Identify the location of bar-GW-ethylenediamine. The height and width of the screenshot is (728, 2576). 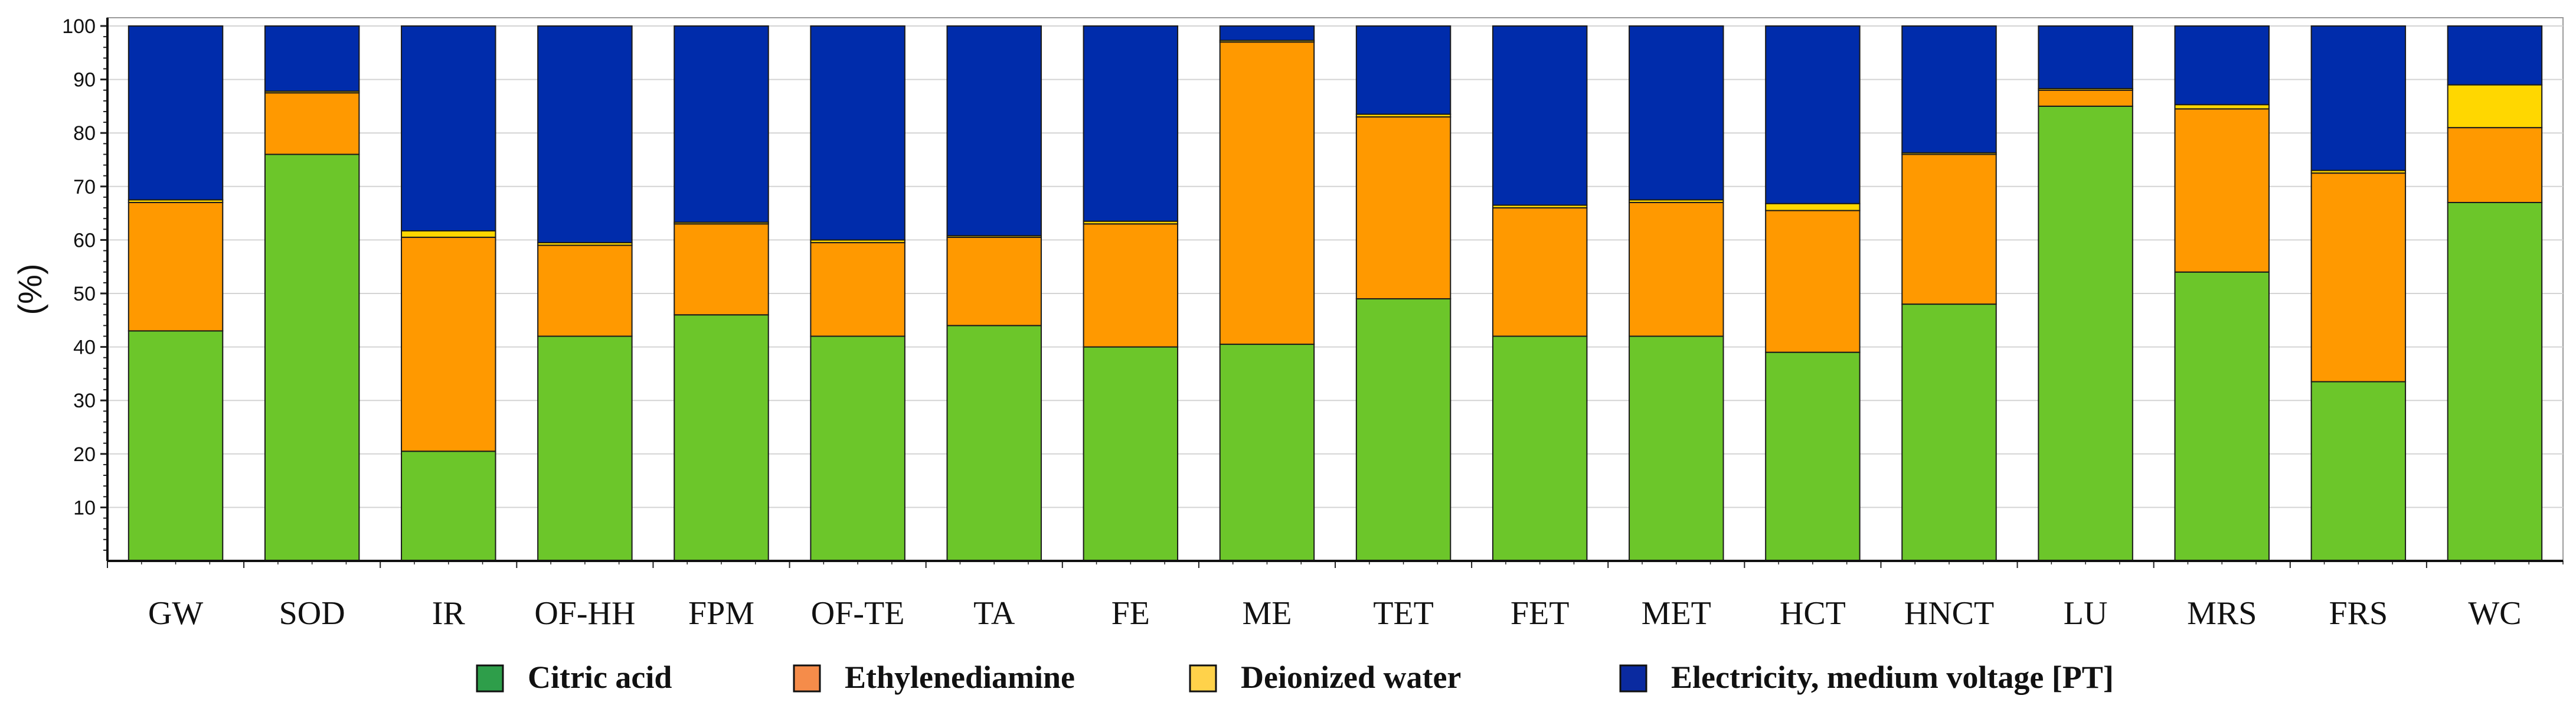
(176, 266).